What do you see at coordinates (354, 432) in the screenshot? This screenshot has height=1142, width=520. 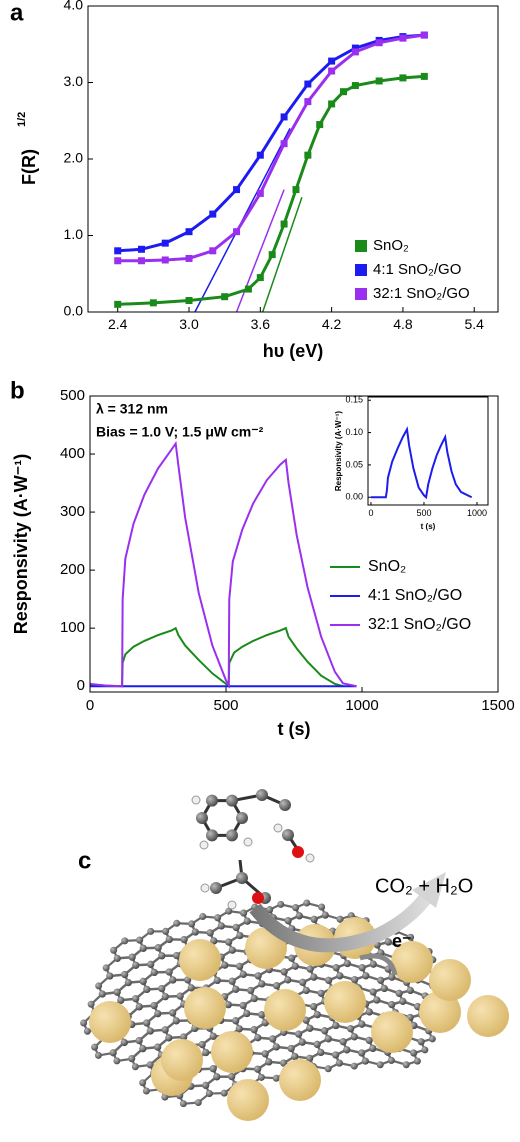 I see `y-tick-label: 0.10` at bounding box center [354, 432].